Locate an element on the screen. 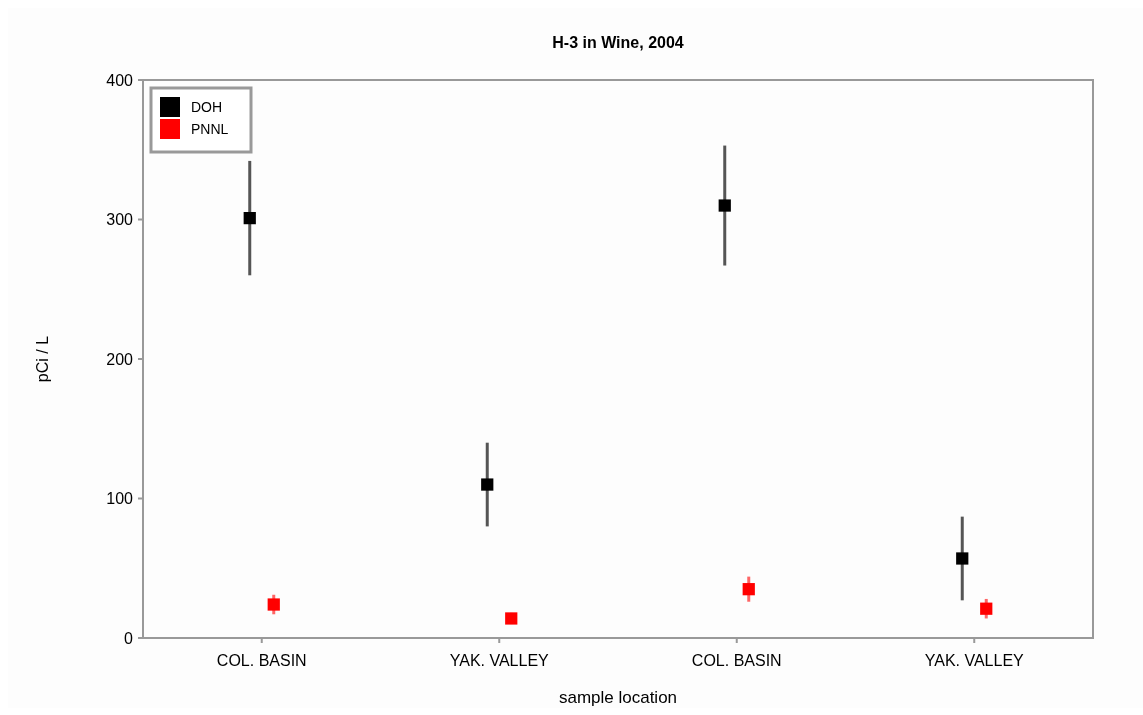 The height and width of the screenshot is (715, 1143). chart-title: H-3 in Wine, 2004 is located at coordinates (618, 42).